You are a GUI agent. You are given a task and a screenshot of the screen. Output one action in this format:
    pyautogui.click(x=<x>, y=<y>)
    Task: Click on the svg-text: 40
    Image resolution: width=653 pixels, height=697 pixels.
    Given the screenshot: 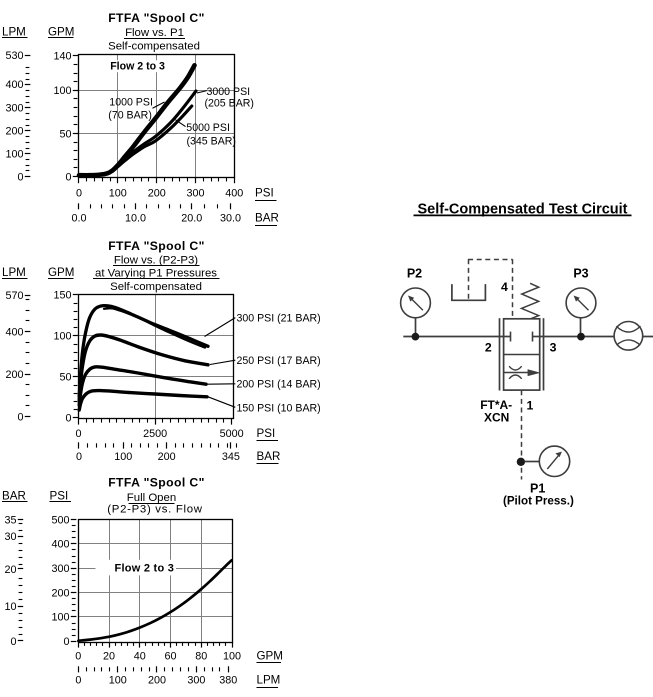 What is the action you would take?
    pyautogui.click(x=140, y=656)
    